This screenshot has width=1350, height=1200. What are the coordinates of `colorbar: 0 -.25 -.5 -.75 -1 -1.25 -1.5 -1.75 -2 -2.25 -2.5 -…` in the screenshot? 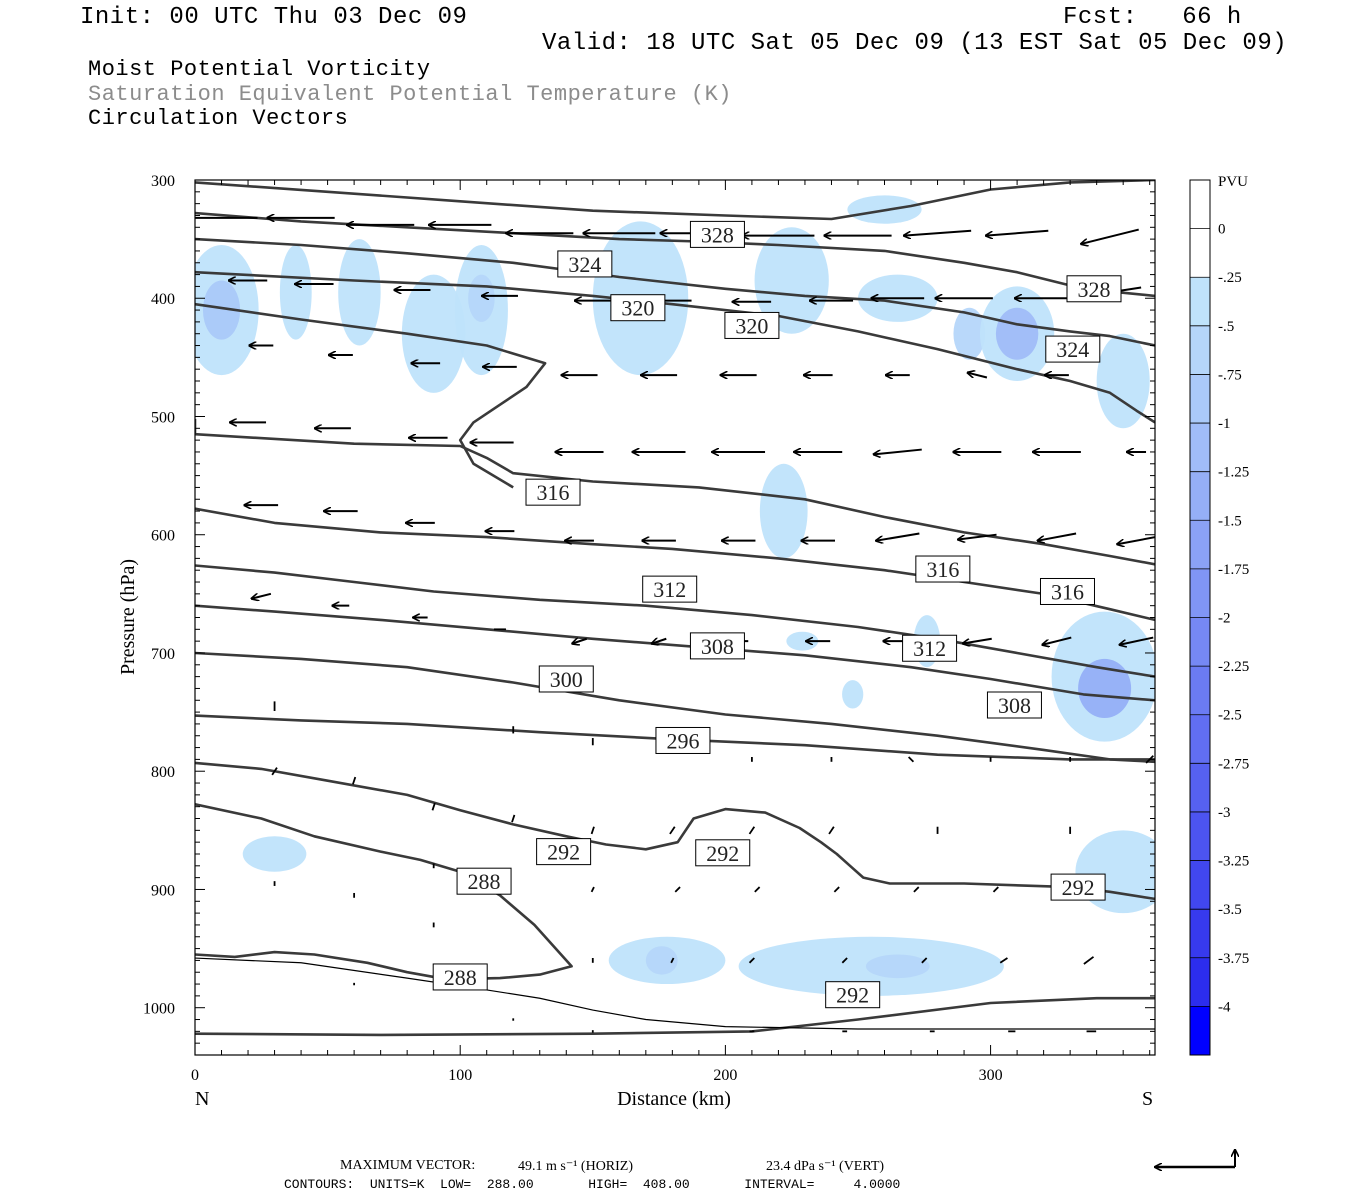 It's located at (1219, 617).